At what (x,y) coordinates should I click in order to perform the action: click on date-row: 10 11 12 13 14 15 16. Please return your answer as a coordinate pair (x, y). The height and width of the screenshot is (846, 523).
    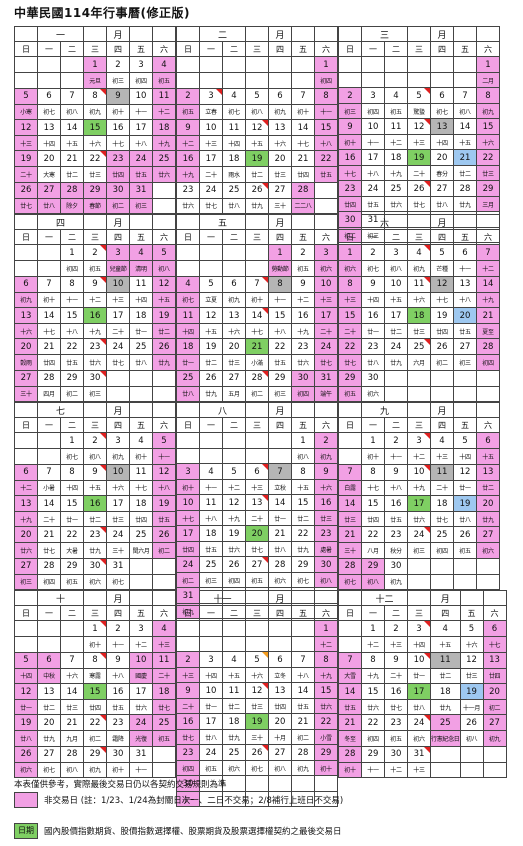
    Looking at the image, I should click on (257, 502).